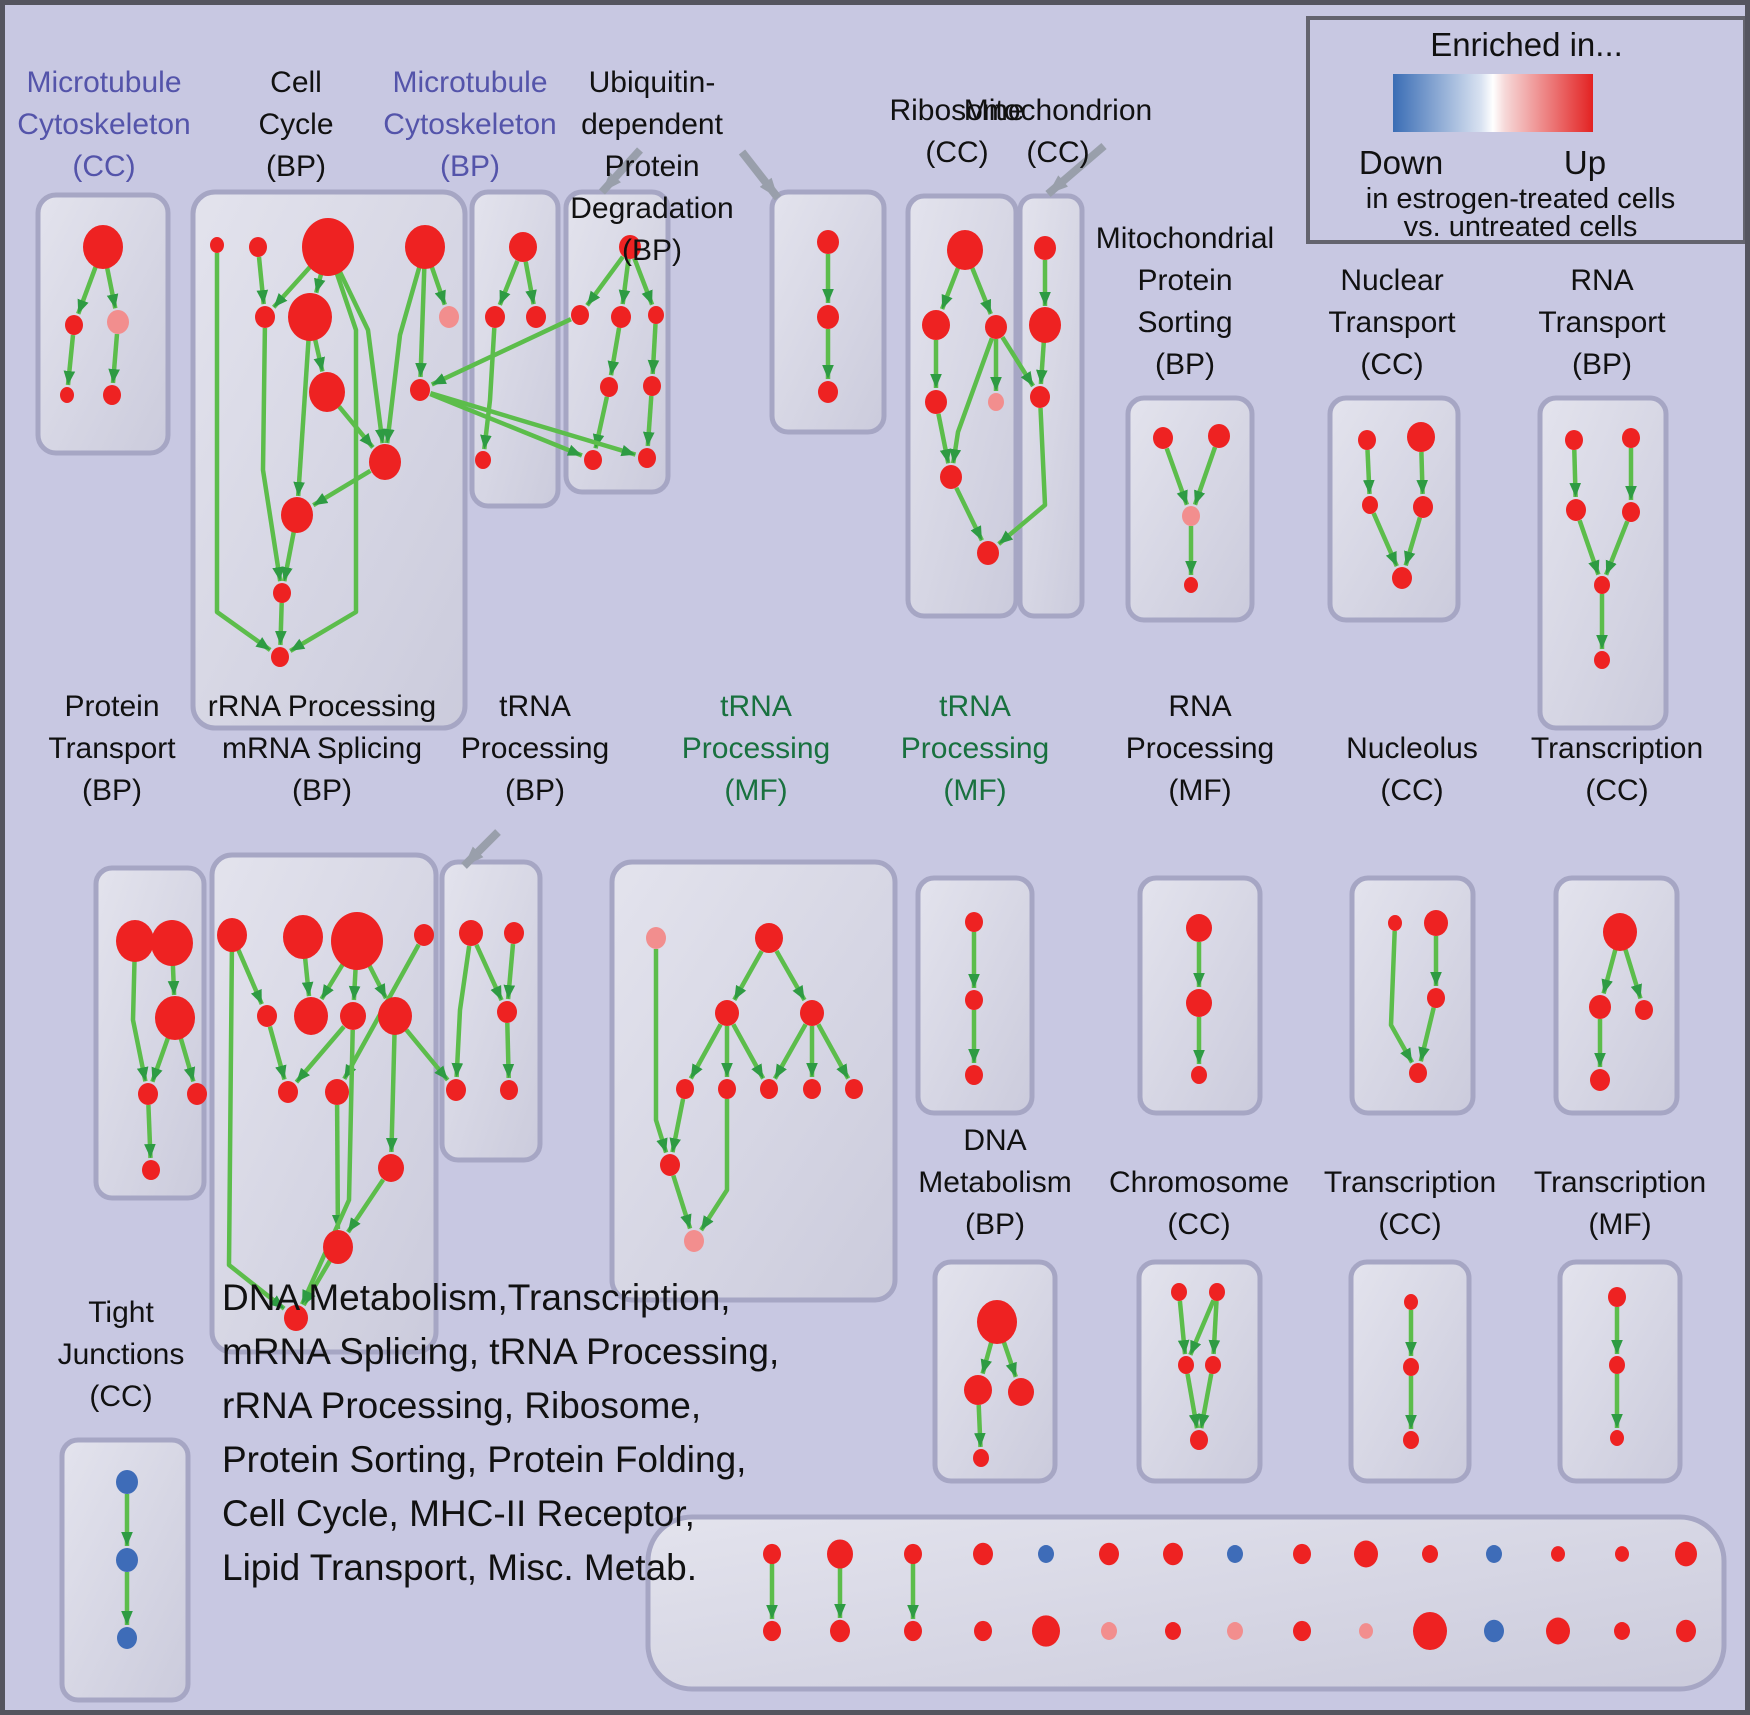 The height and width of the screenshot is (1715, 1750). I want to click on cluster-box-mbp, so click(515, 349).